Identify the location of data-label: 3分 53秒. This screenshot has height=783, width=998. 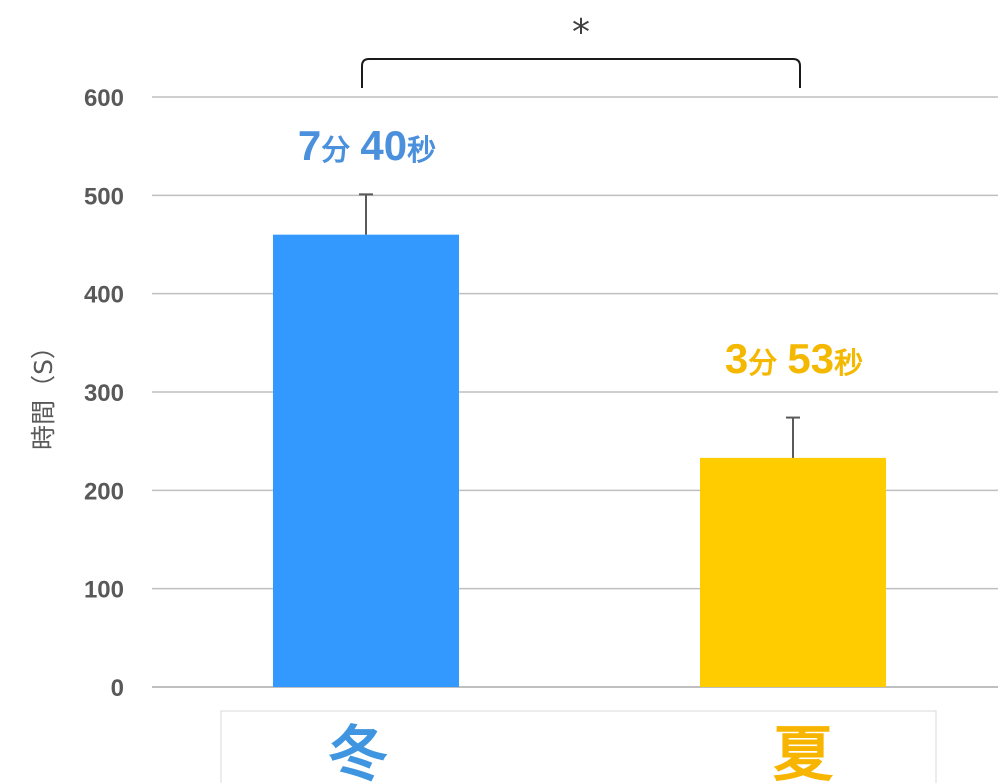
(794, 358).